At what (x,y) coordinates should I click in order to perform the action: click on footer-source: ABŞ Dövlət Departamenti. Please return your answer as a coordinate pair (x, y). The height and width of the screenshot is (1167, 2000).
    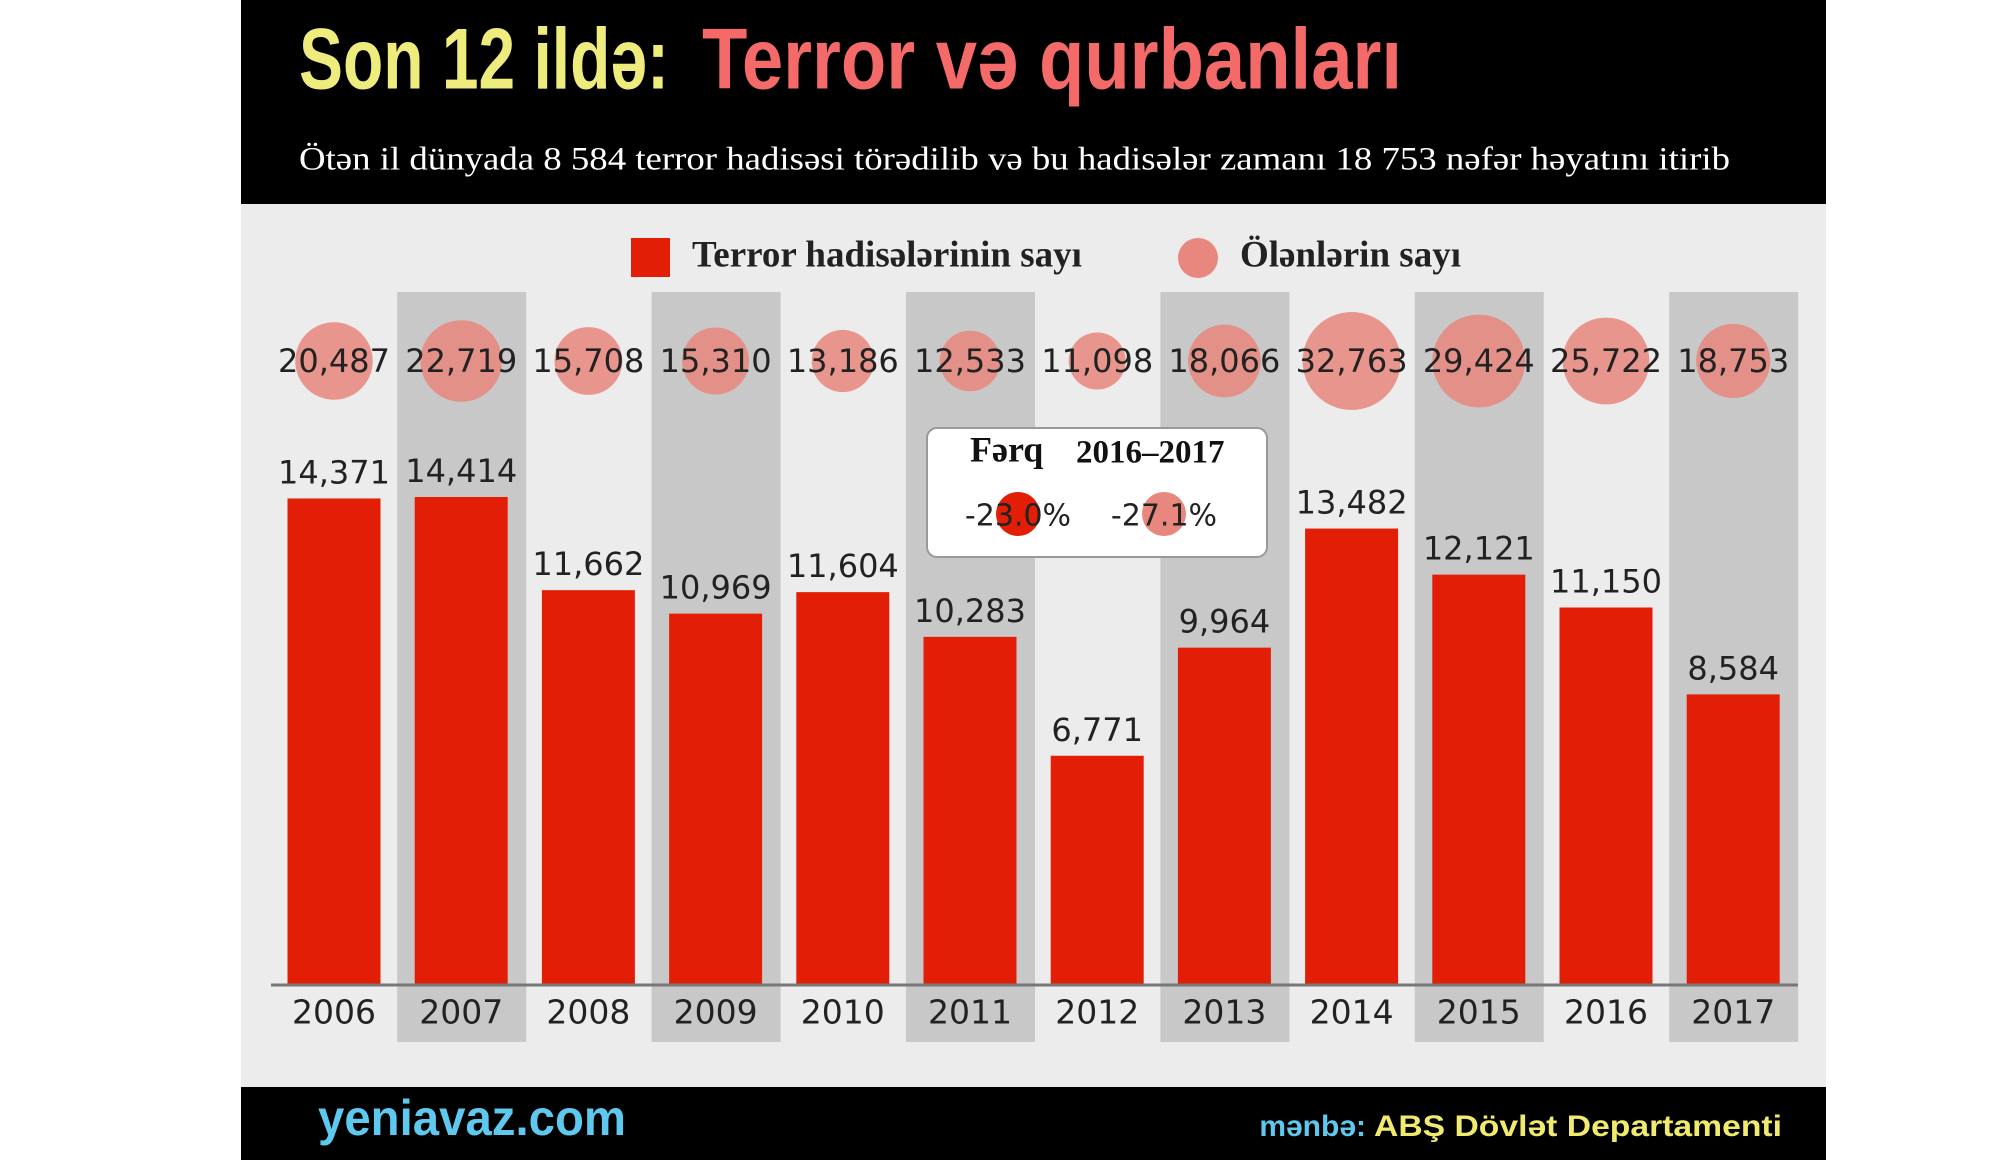
    Looking at the image, I should click on (1578, 1126).